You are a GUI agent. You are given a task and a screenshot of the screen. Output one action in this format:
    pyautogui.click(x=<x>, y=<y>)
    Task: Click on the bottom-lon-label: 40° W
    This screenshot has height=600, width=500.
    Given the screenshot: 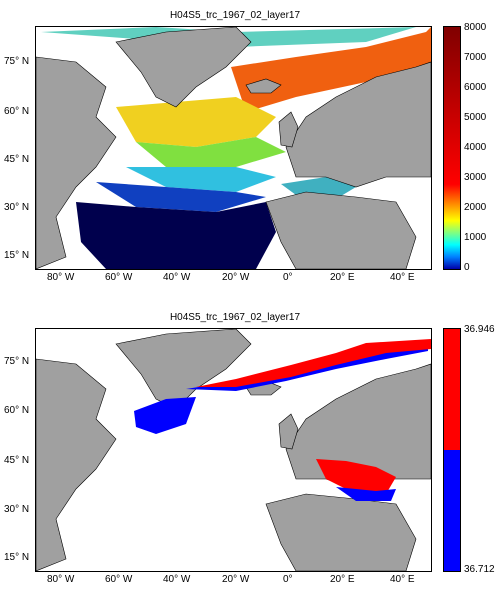 What is the action you would take?
    pyautogui.click(x=177, y=579)
    